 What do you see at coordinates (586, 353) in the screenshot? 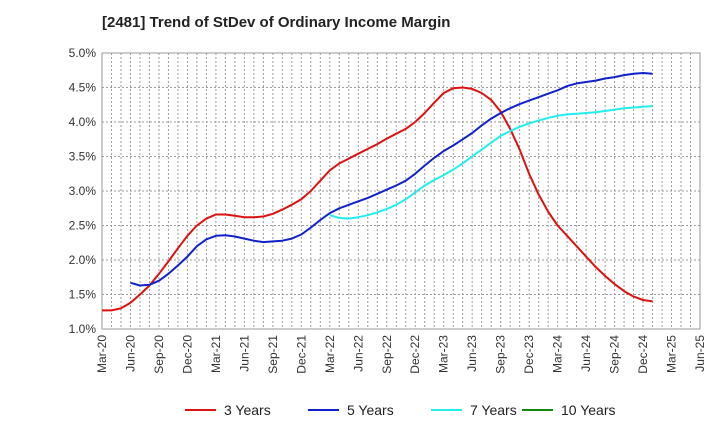
I see `x-tick-label: Jun-24` at bounding box center [586, 353].